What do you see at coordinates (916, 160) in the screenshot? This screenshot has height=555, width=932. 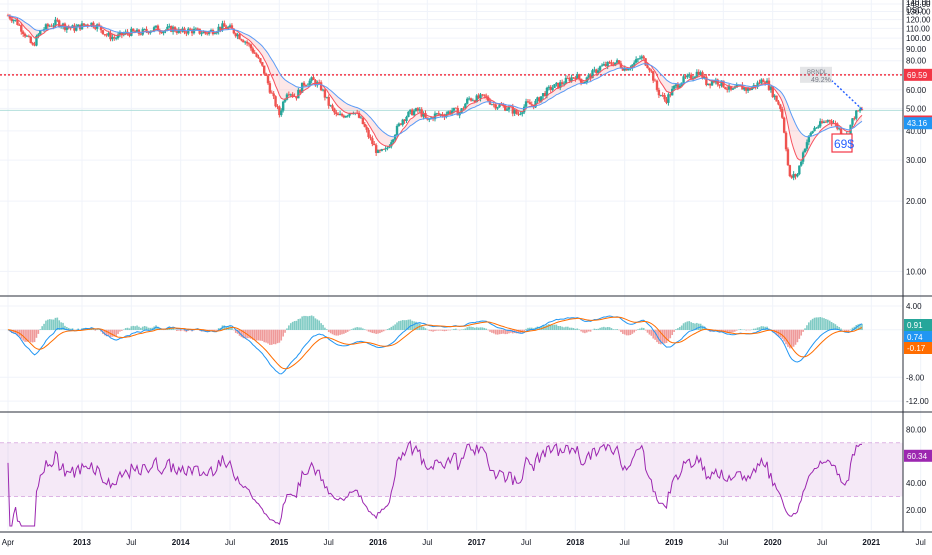 I see `price-tick-label: 30.00` at bounding box center [916, 160].